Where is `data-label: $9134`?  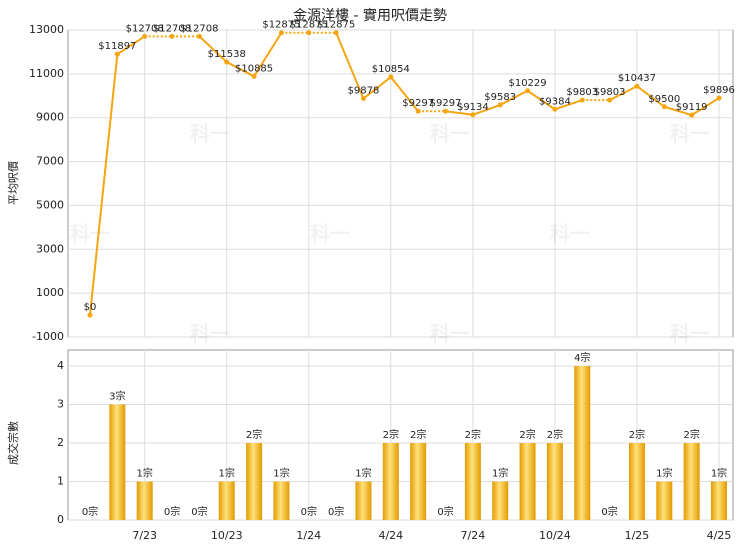 data-label: $9134 is located at coordinates (473, 107).